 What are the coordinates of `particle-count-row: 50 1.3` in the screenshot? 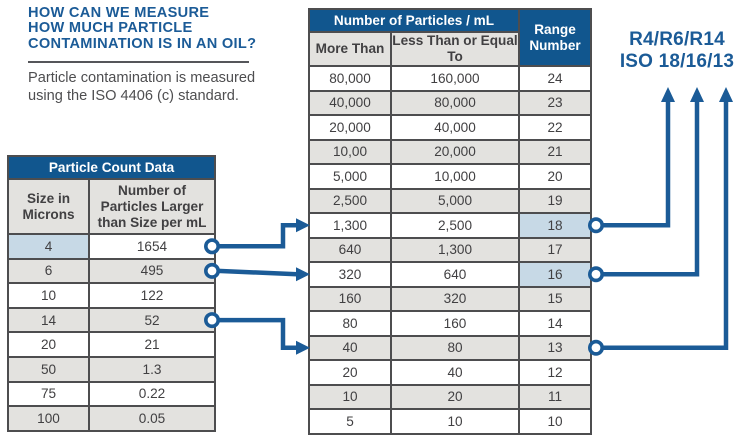 It's located at (112, 369).